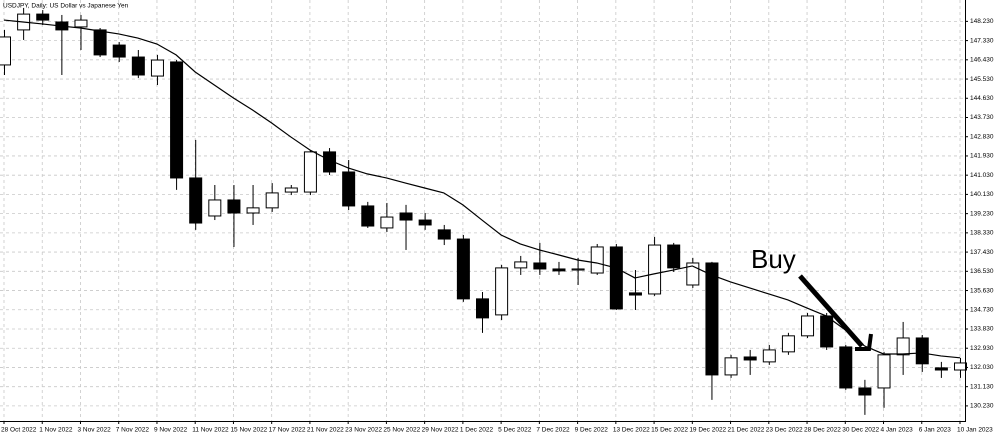 The width and height of the screenshot is (1000, 438). I want to click on y-tick-label: 141.030, so click(982, 175).